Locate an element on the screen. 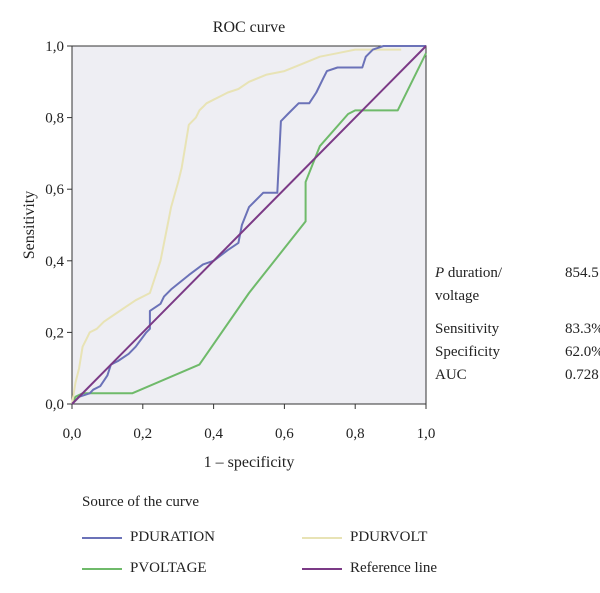 The width and height of the screenshot is (600, 593). legend-label-pduration: PDURATION is located at coordinates (173, 537).